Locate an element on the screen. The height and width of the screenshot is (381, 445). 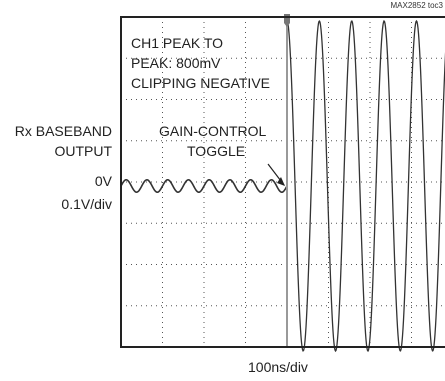
callout-arrowhead is located at coordinates (281, 181).